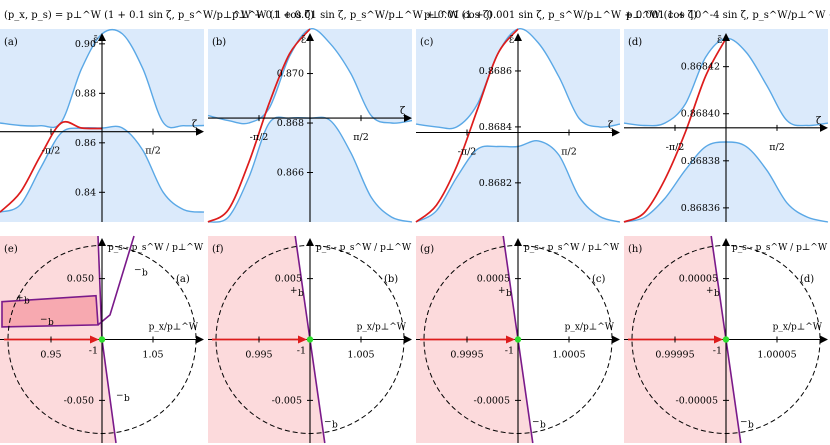 The image size is (830, 445). What do you see at coordinates (218, 249) in the screenshot?
I see `panel-label: (f)` at bounding box center [218, 249].